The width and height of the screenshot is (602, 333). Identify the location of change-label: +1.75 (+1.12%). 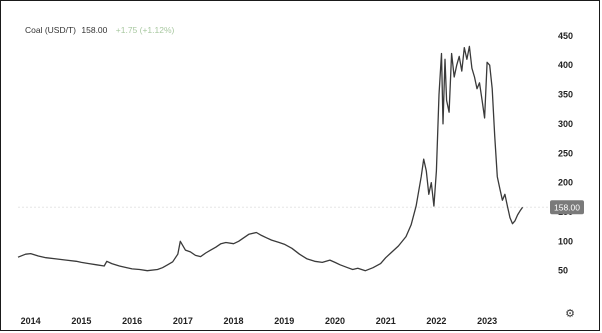
(145, 30).